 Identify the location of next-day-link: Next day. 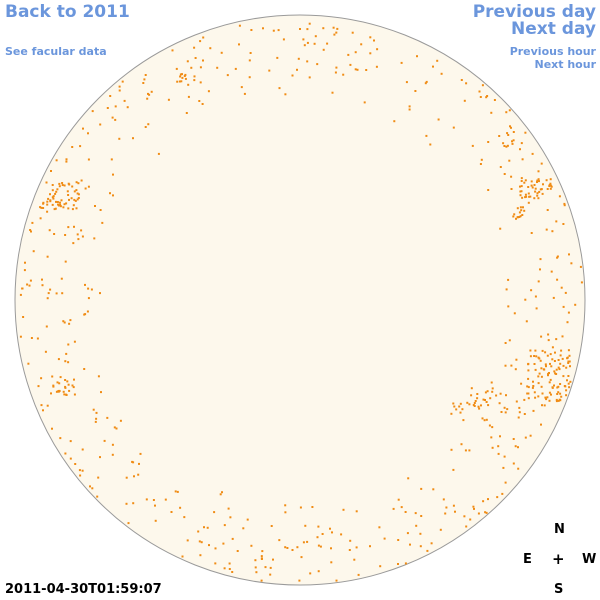
(553, 29).